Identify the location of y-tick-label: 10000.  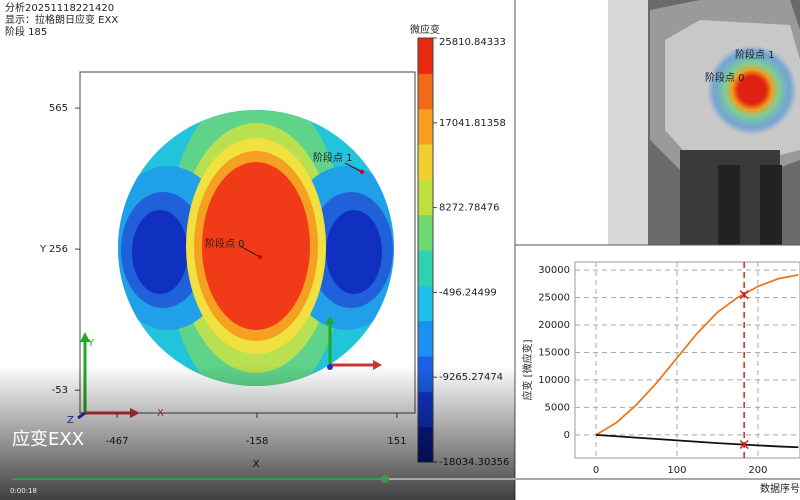
(554, 380).